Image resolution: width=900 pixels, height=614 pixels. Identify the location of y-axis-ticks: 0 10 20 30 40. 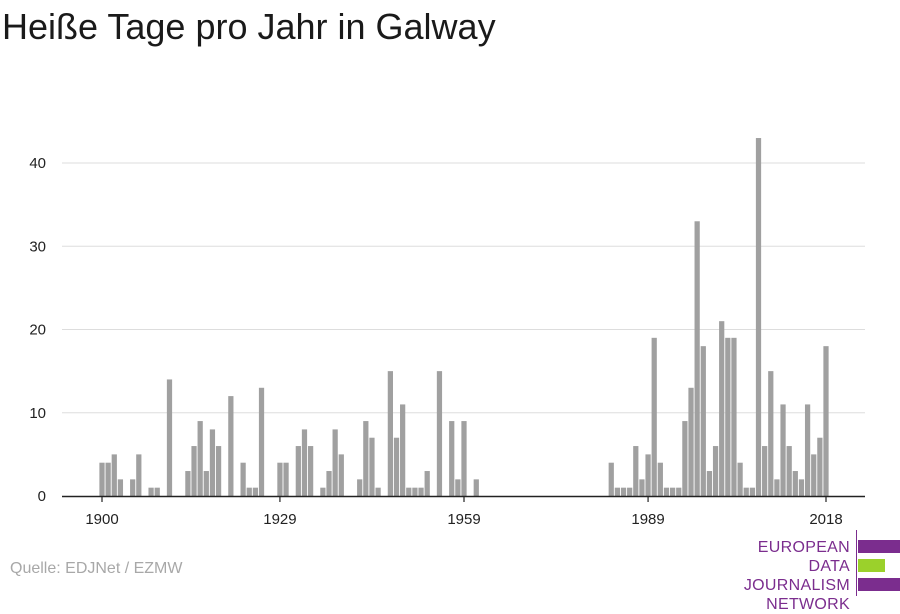
(37, 330).